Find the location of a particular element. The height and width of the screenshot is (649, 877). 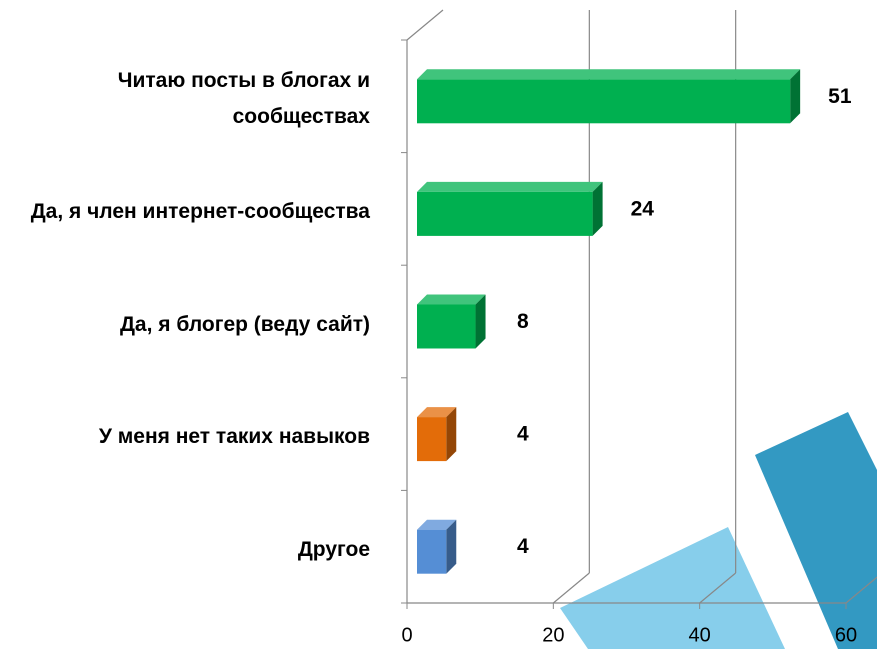

x-tick-label: 40 is located at coordinates (700, 635).